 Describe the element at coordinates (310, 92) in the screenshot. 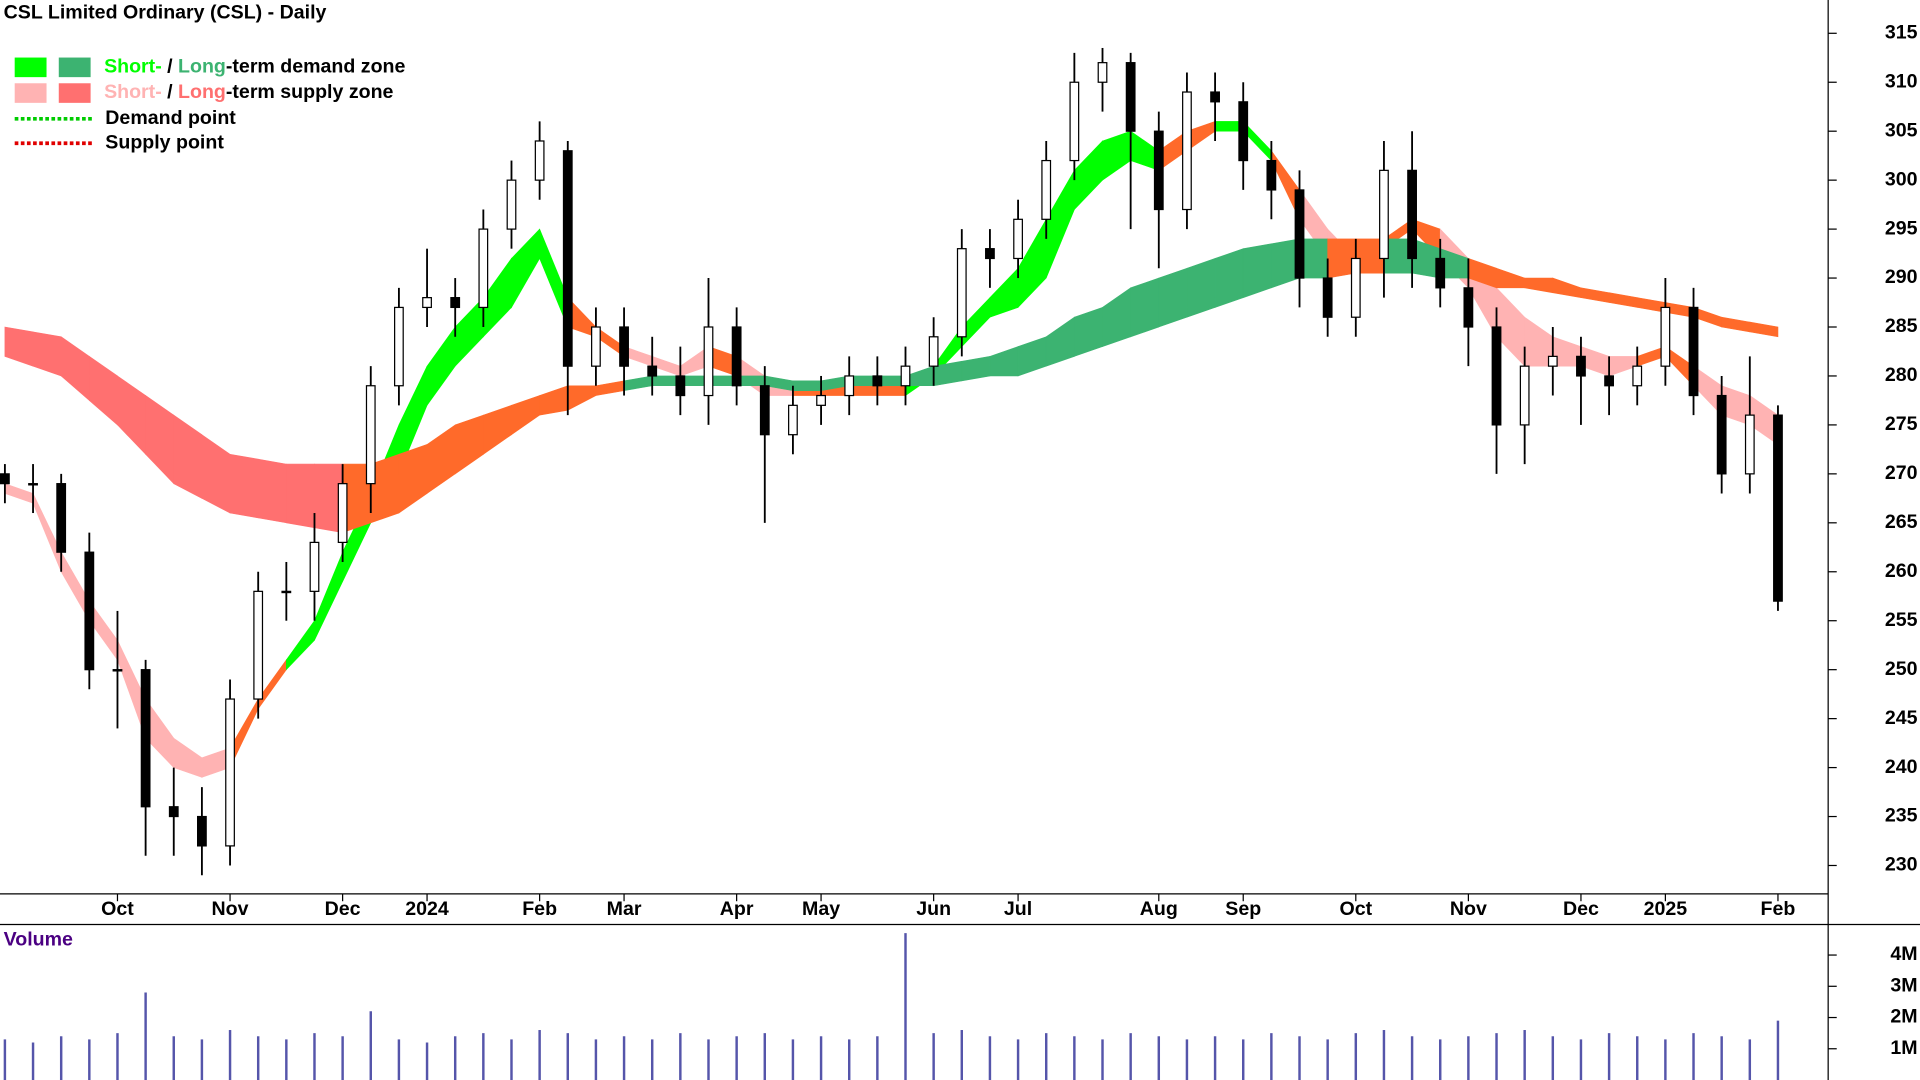

I see `legend-text: -term supply zone` at that location.